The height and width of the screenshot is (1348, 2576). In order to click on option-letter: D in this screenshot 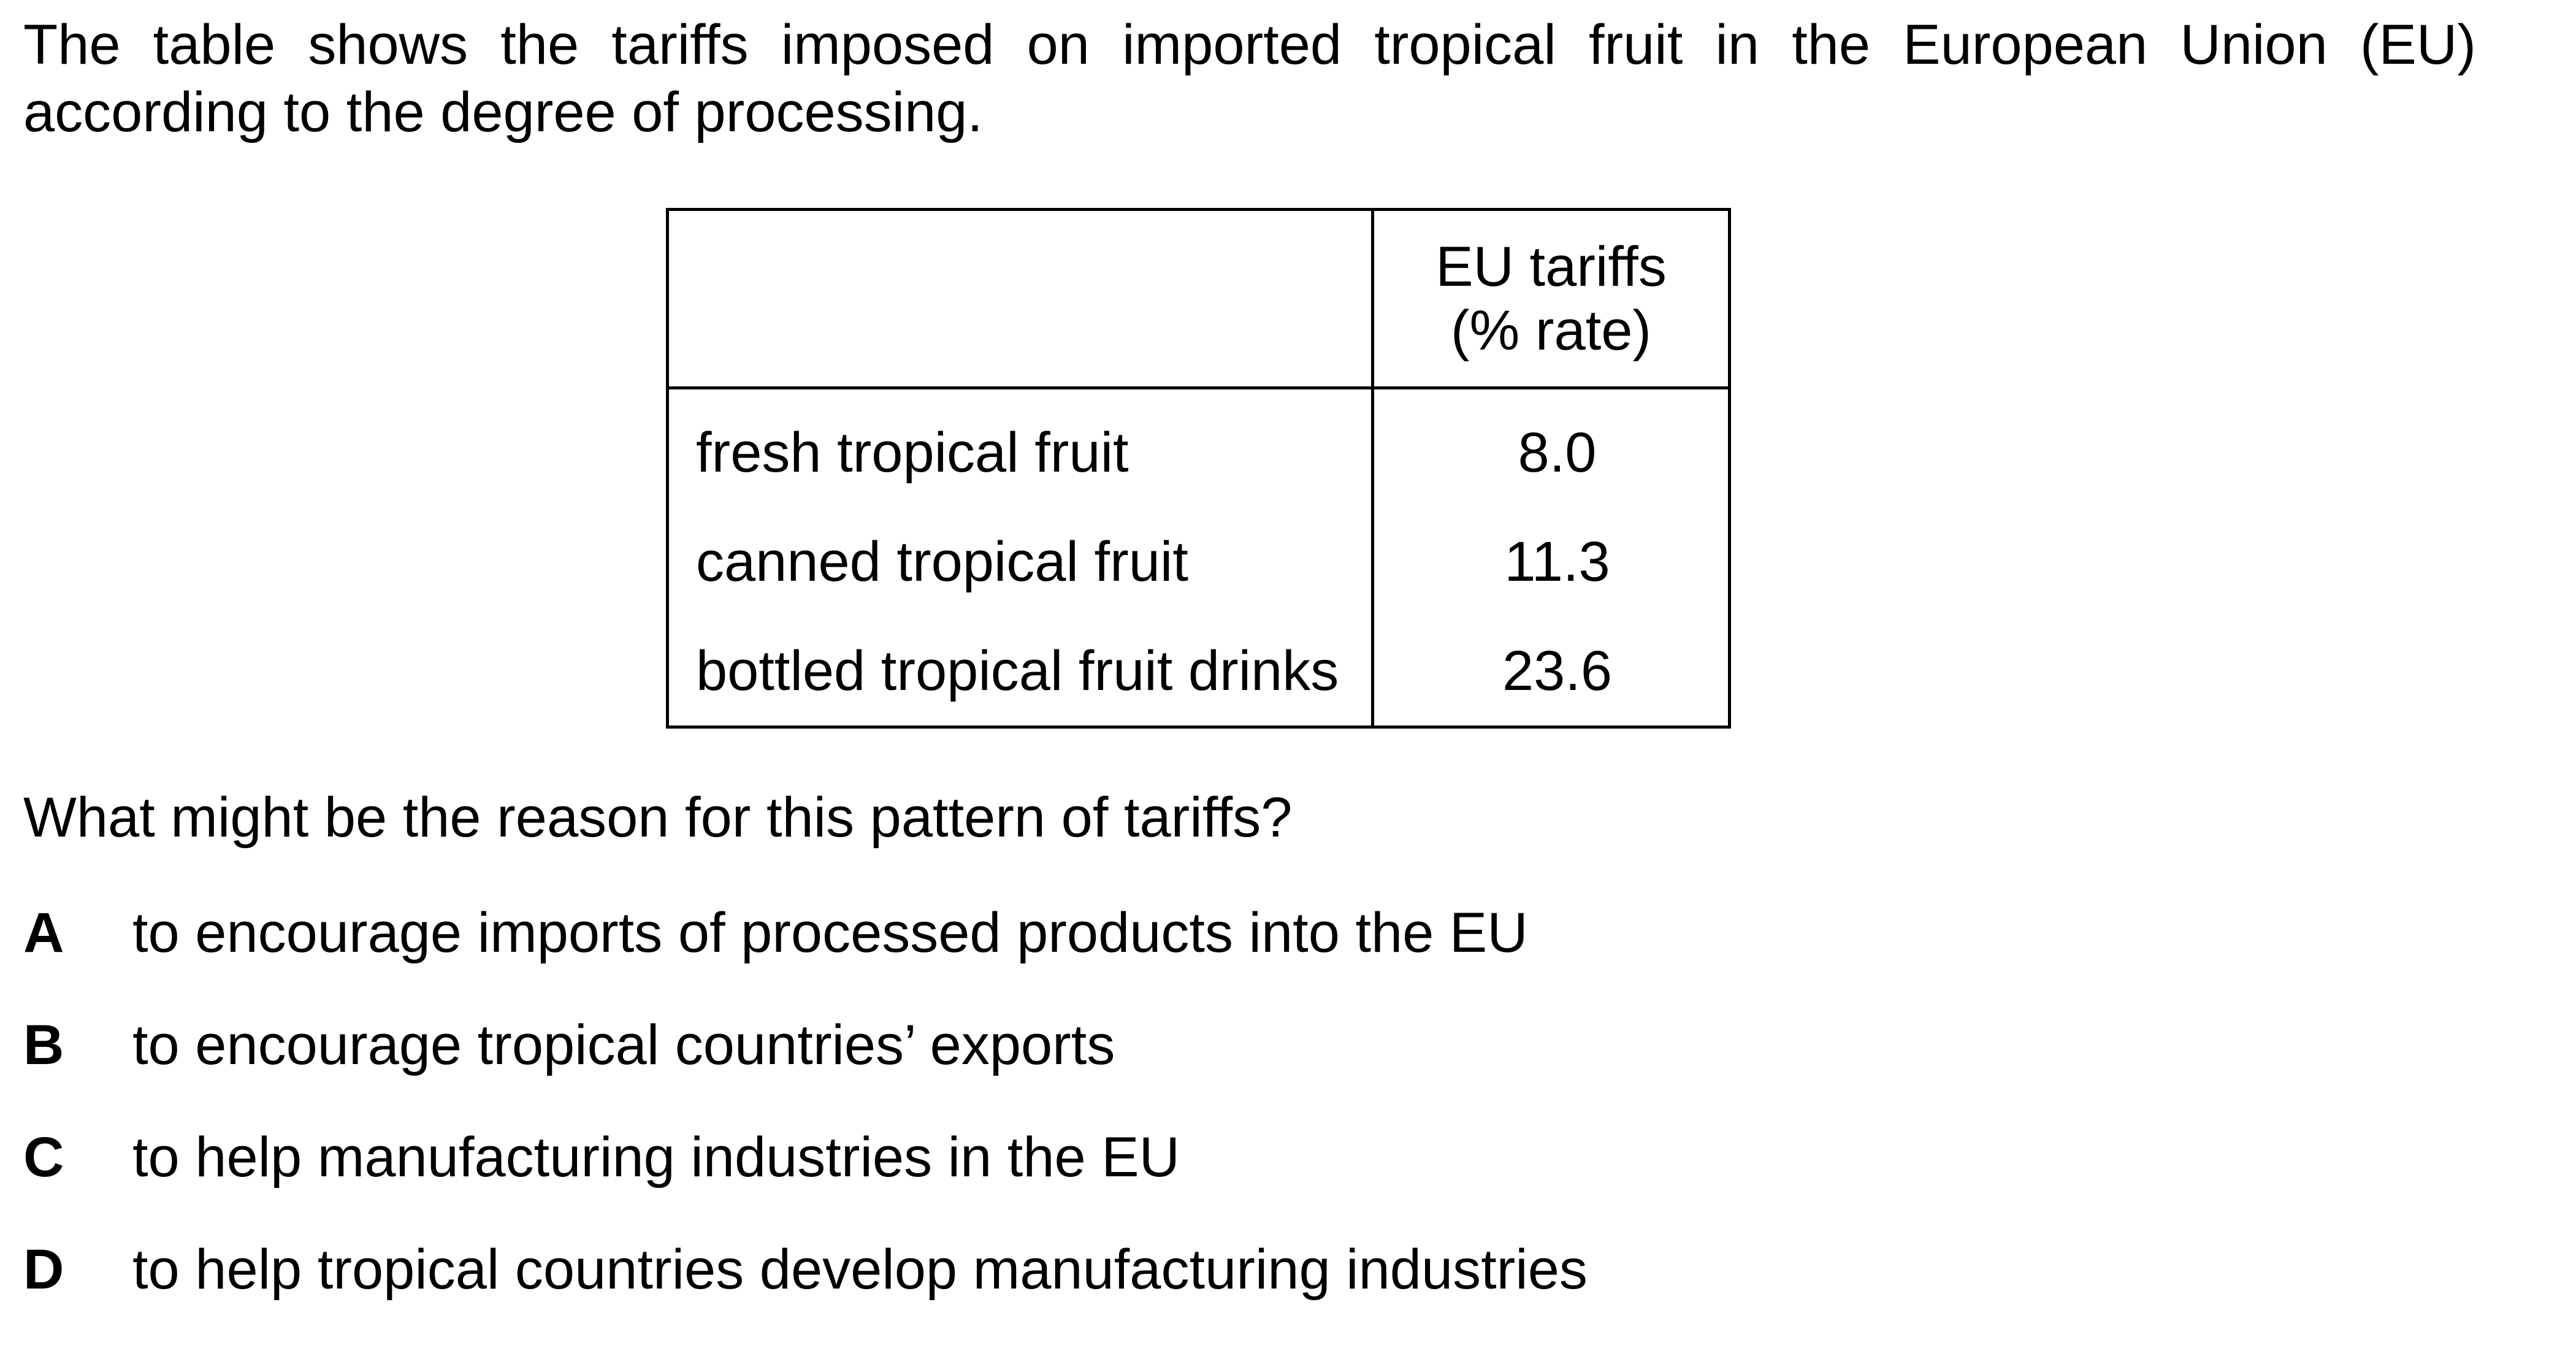, I will do `click(43, 1269)`.